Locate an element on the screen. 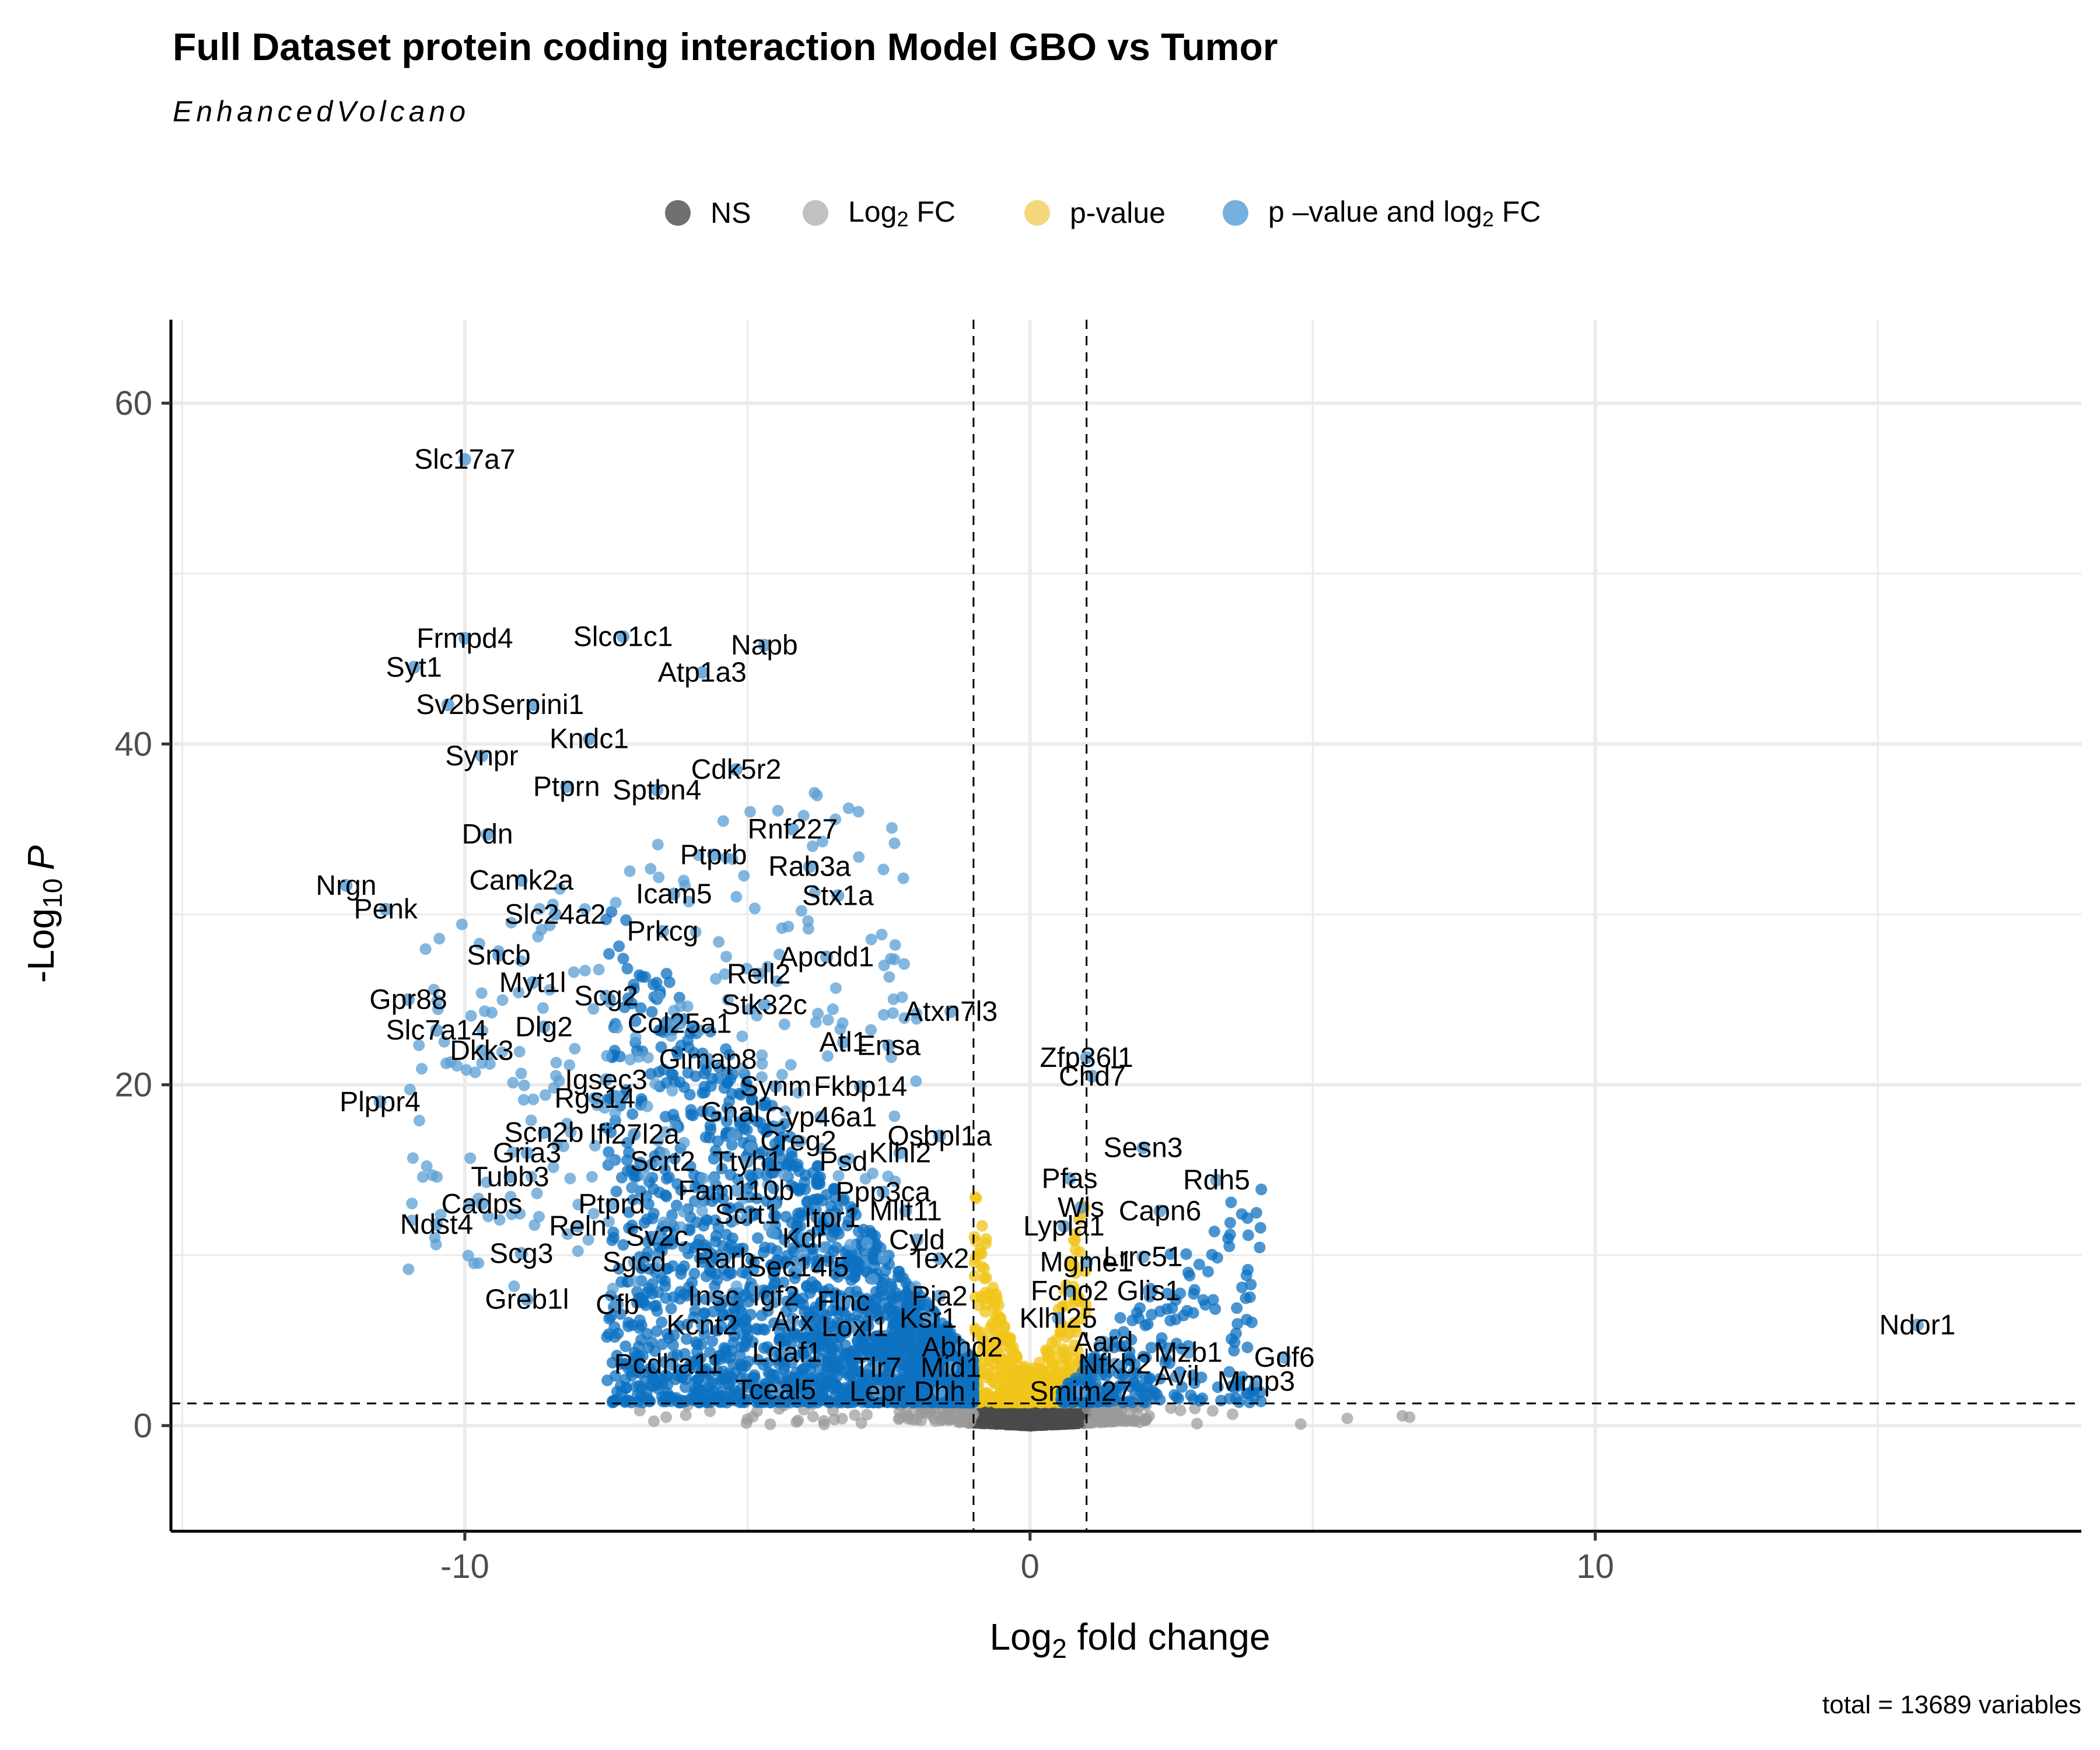 This screenshot has width=2100, height=1750. label-smim27: Smim27 is located at coordinates (1081, 1391).